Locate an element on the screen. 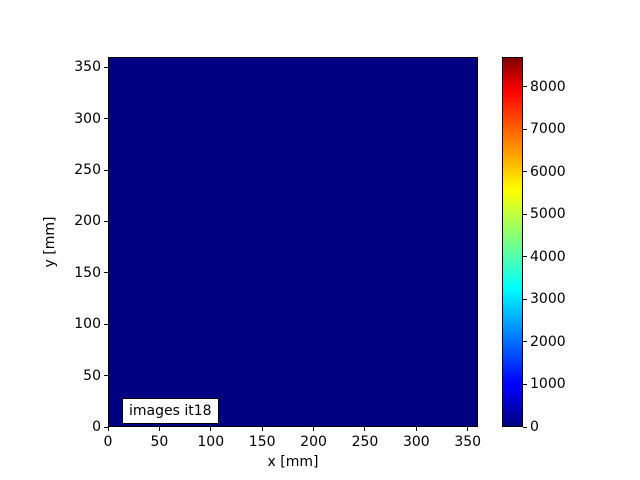 This screenshot has width=640, height=480. y-tick-label: 250 is located at coordinates (87, 170).